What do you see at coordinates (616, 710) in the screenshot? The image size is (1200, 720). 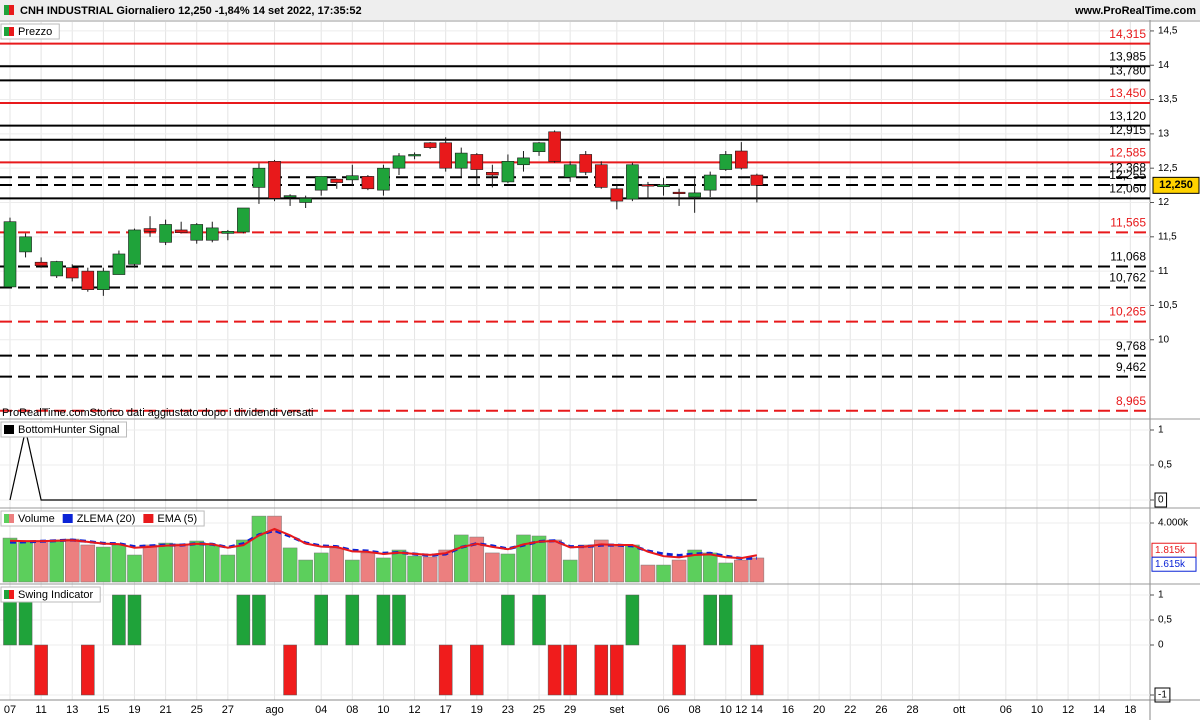 I see `x-tick-label: set` at bounding box center [616, 710].